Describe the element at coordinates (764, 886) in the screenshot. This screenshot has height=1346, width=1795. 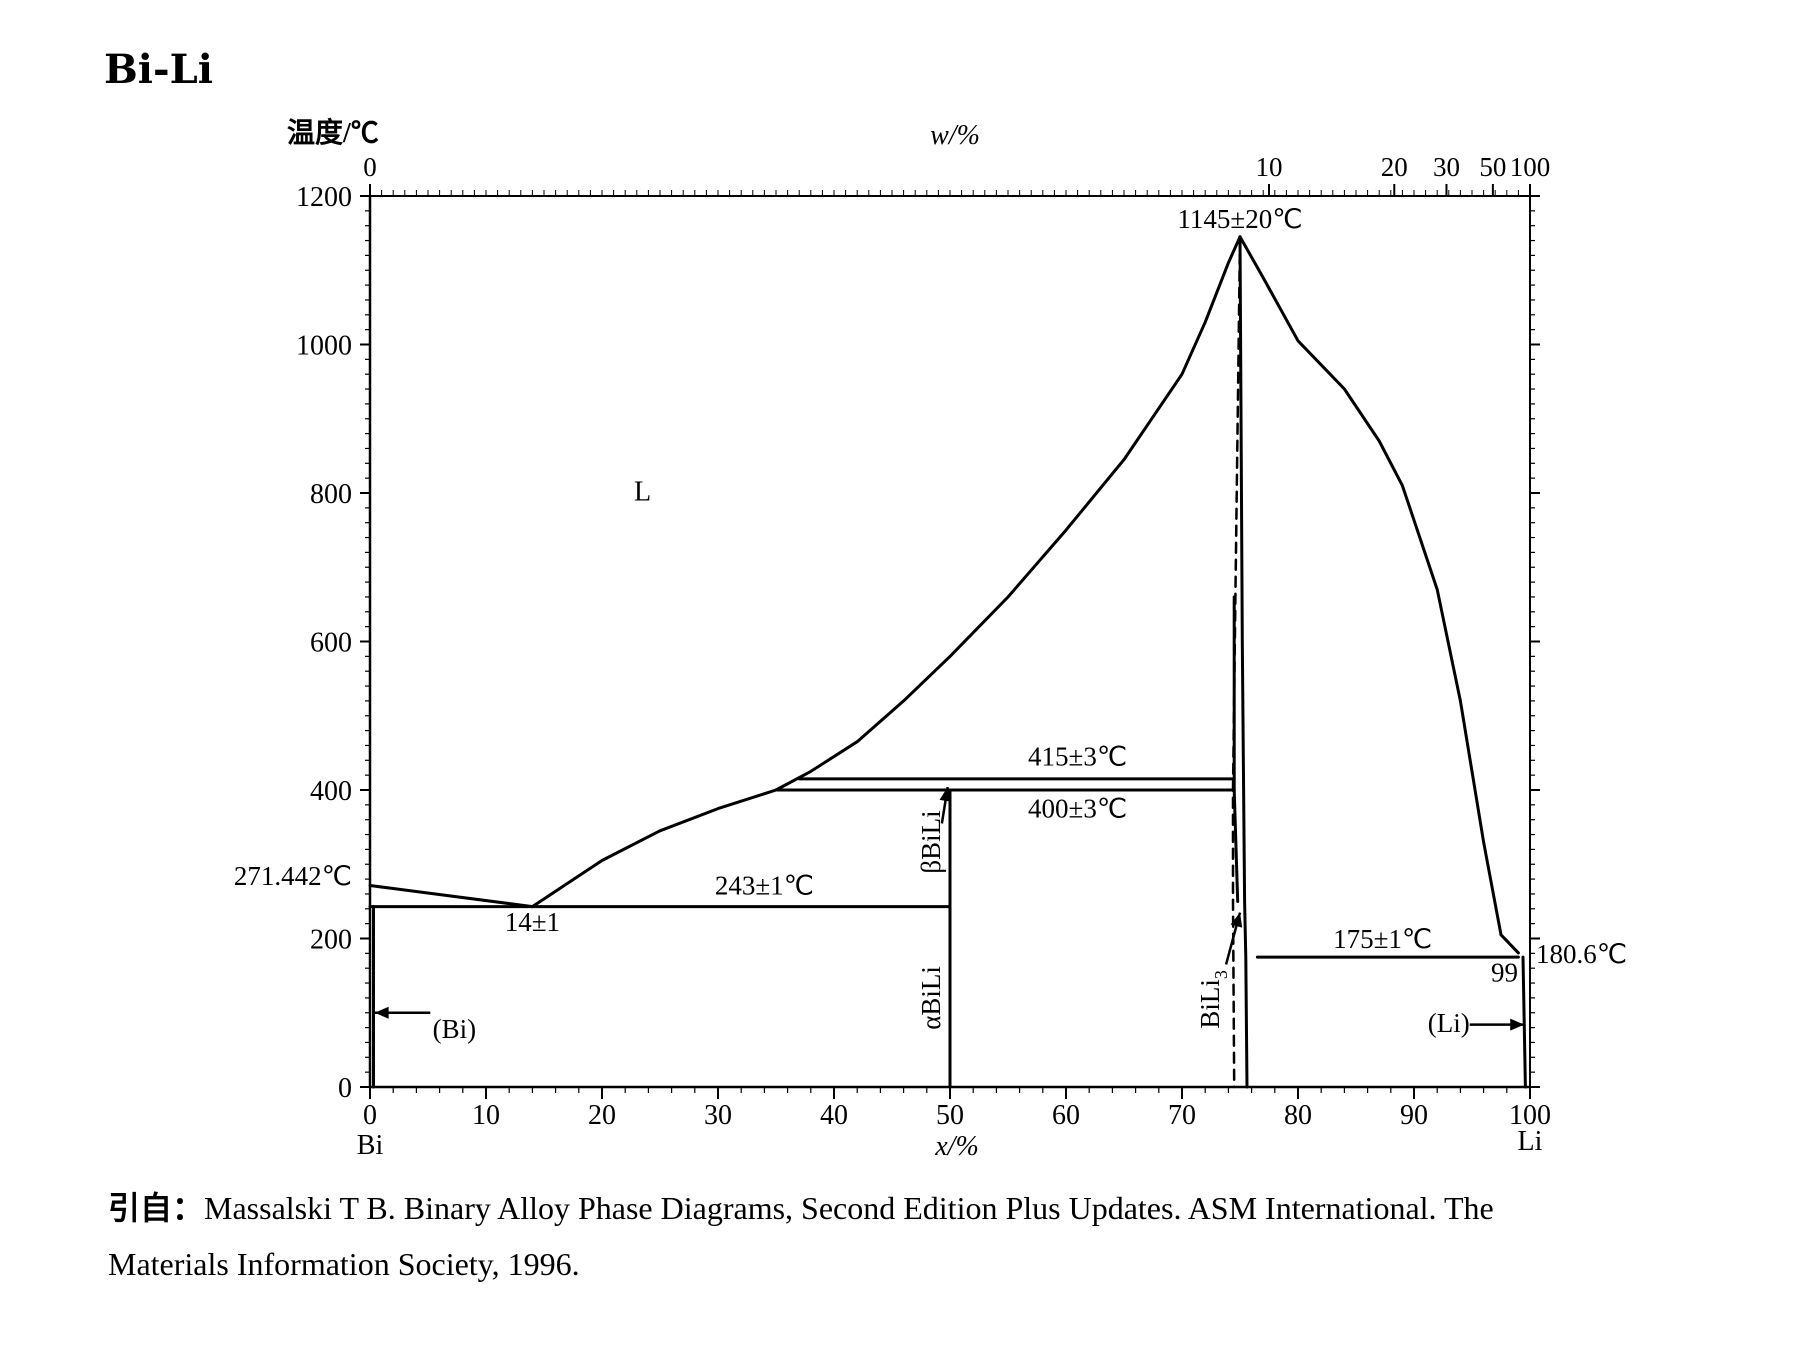
I see `eutectic-bi-label: 243±1℃` at that location.